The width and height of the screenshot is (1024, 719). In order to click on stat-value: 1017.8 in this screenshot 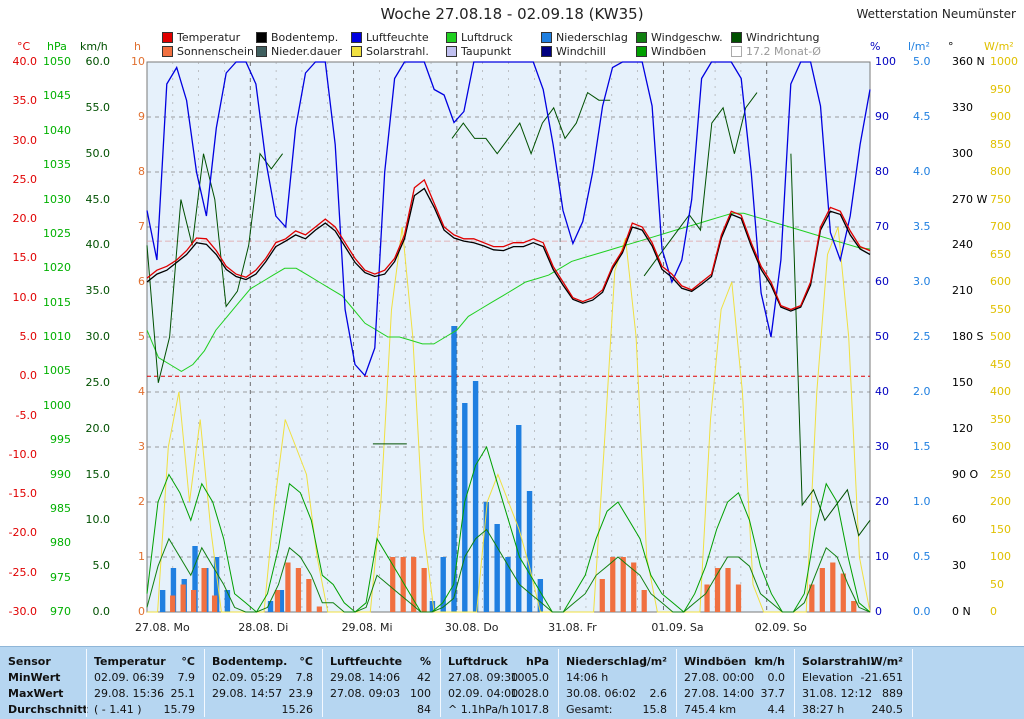, I will do `click(530, 709)`.